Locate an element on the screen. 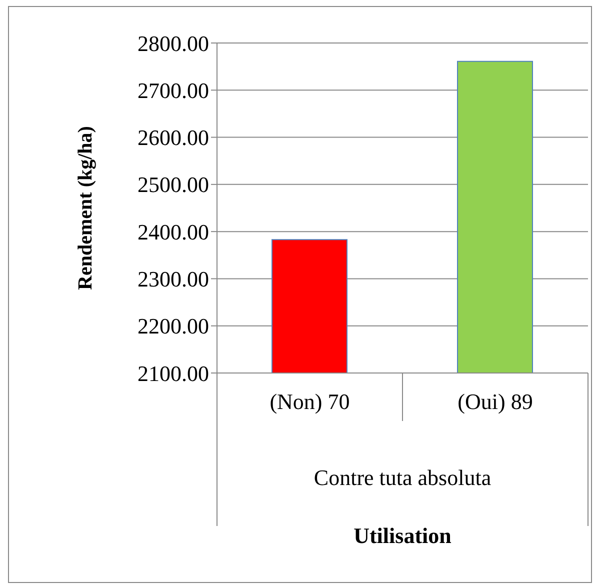 The height and width of the screenshot is (587, 598). y-tick-label: 2500.00 is located at coordinates (173, 185).